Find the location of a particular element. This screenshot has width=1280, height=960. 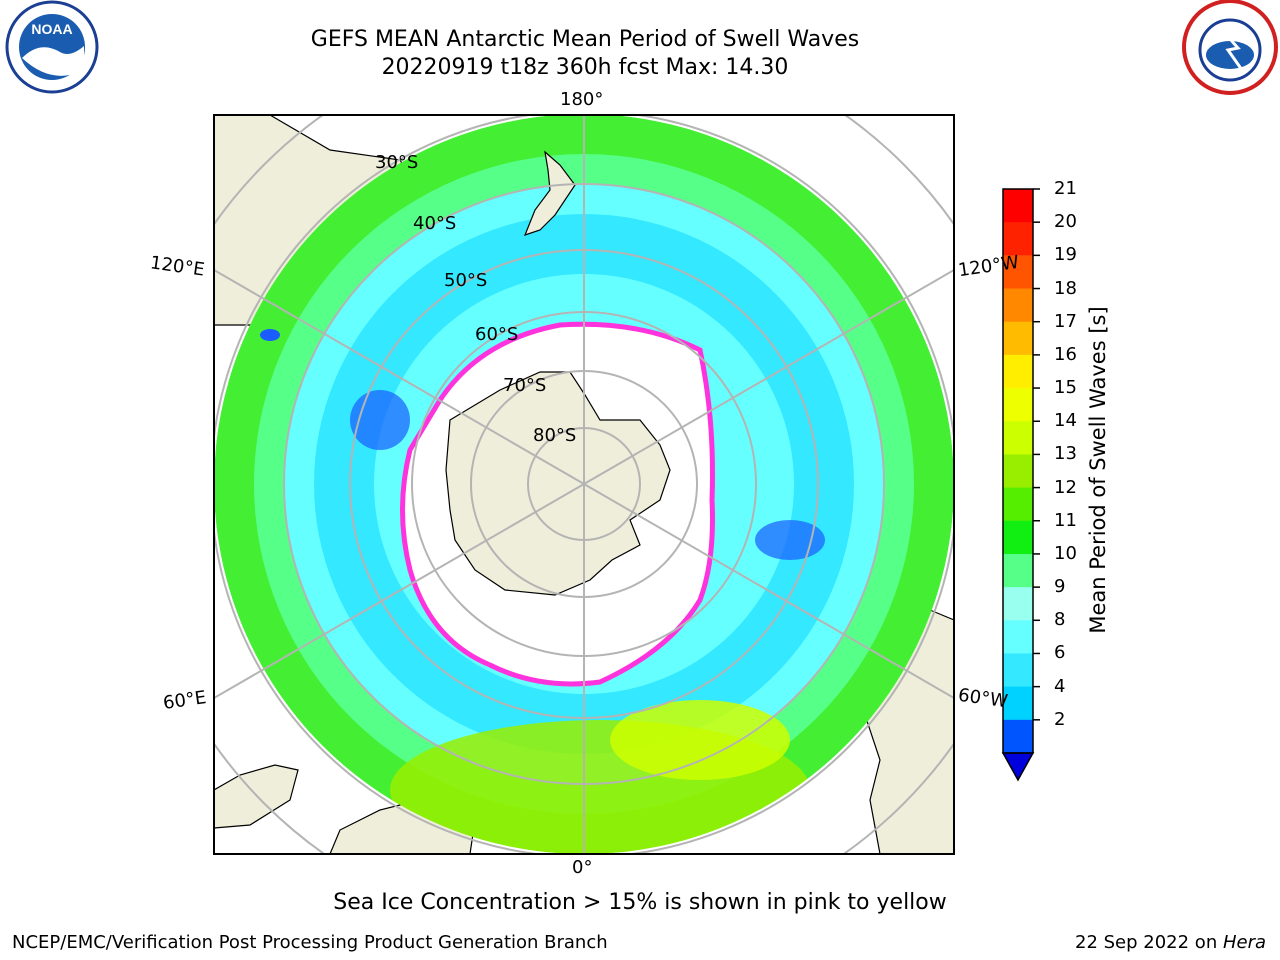

lat-label-50s: 50°S is located at coordinates (466, 280).